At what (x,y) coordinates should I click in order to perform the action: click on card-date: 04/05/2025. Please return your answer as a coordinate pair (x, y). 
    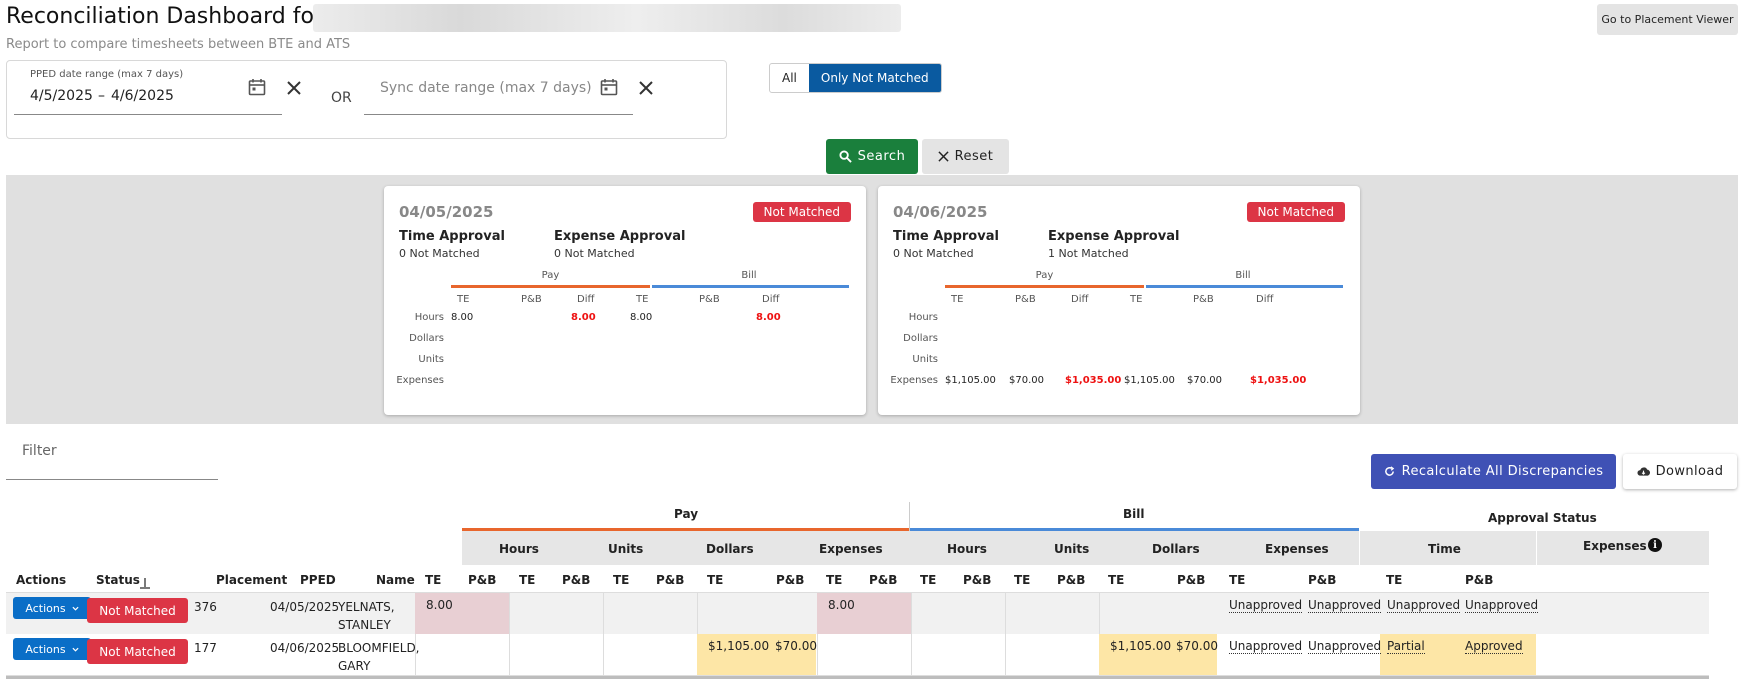
    Looking at the image, I should click on (446, 212).